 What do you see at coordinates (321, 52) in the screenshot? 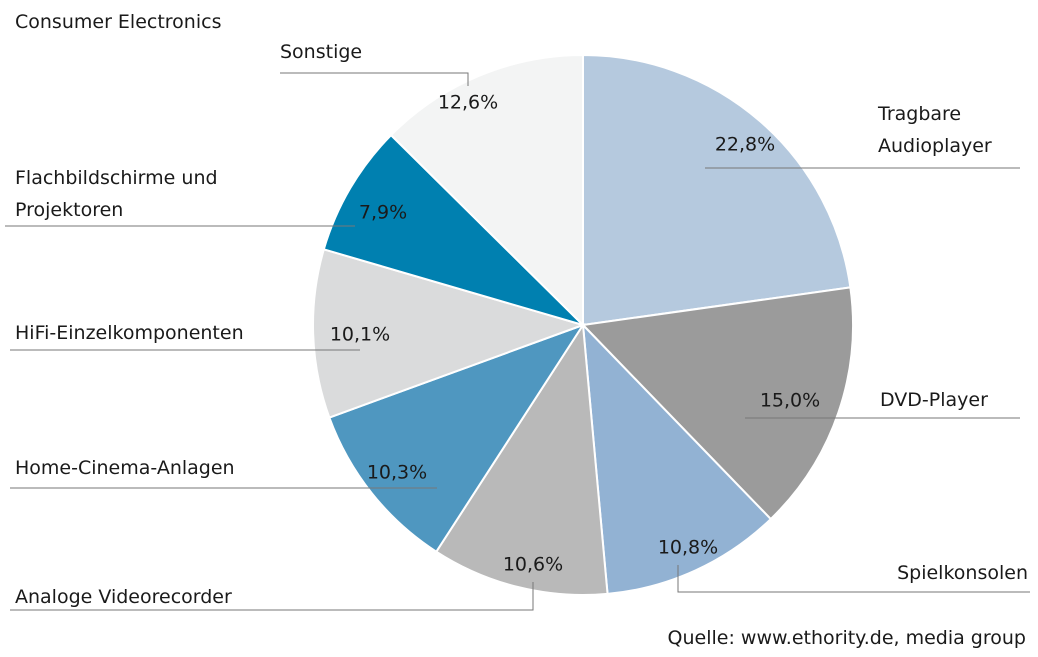
I see `category-label: Sonstige` at bounding box center [321, 52].